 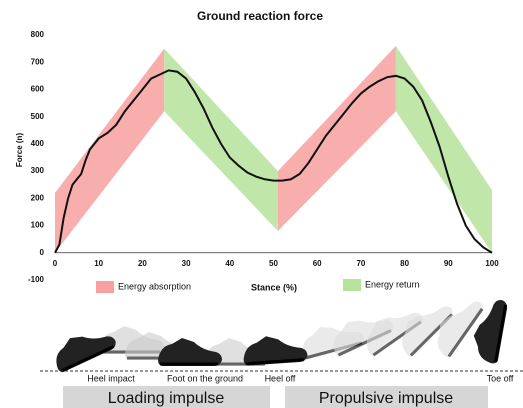 I want to click on x-tick-label: 0, so click(x=55, y=263).